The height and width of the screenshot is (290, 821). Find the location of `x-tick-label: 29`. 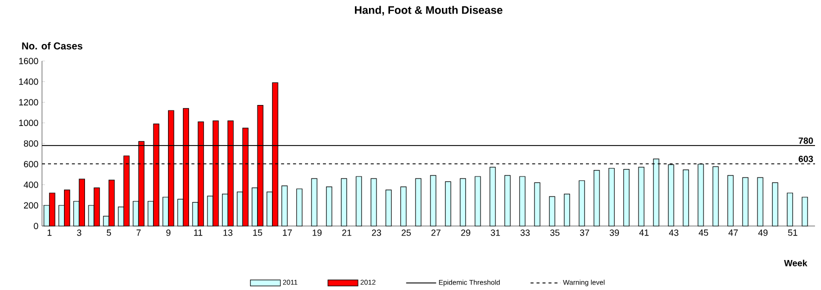

x-tick-label: 29 is located at coordinates (465, 233).